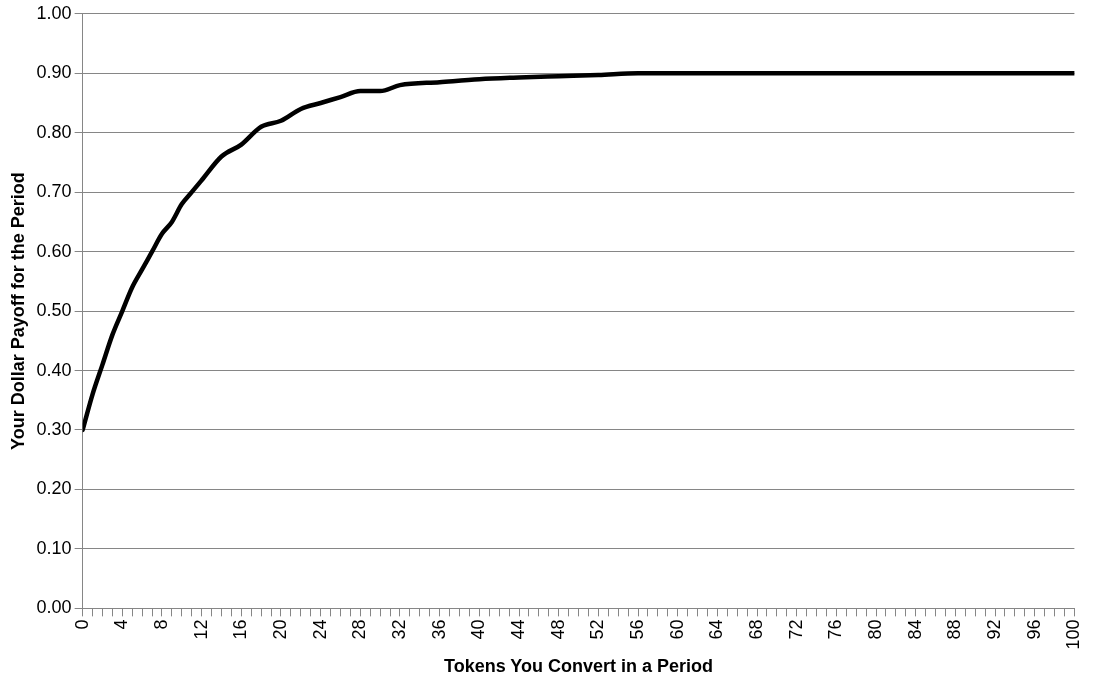 Image resolution: width=1099 pixels, height=686 pixels. I want to click on x-tick-label: 44, so click(517, 629).